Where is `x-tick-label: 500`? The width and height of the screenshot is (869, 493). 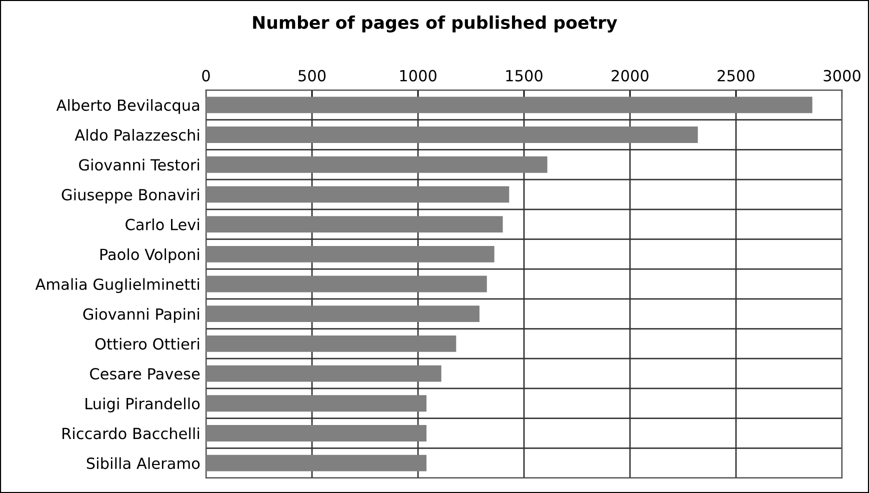
x-tick-label: 500 is located at coordinates (312, 76).